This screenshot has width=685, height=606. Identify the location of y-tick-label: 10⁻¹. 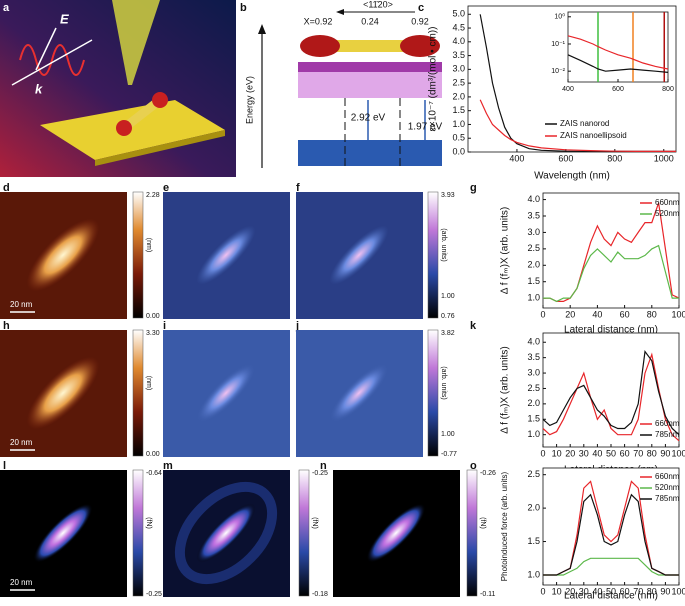
(558, 44).